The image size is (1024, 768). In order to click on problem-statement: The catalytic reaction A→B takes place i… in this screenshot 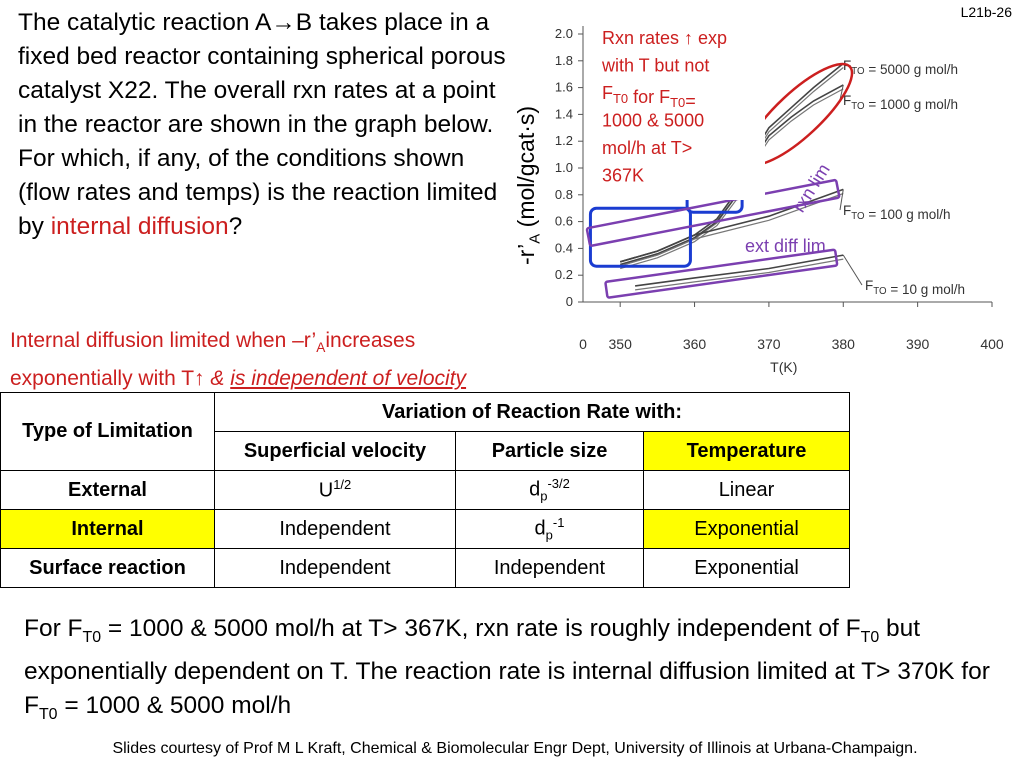, I will do `click(263, 125)`.